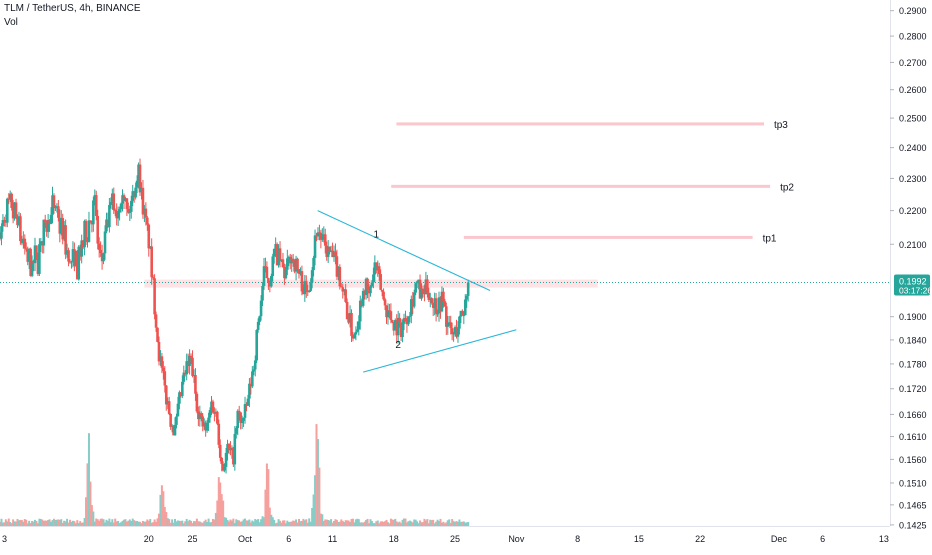 The width and height of the screenshot is (932, 555). Describe the element at coordinates (913, 317) in the screenshot. I see `price-tick-label: 0.1900` at that location.